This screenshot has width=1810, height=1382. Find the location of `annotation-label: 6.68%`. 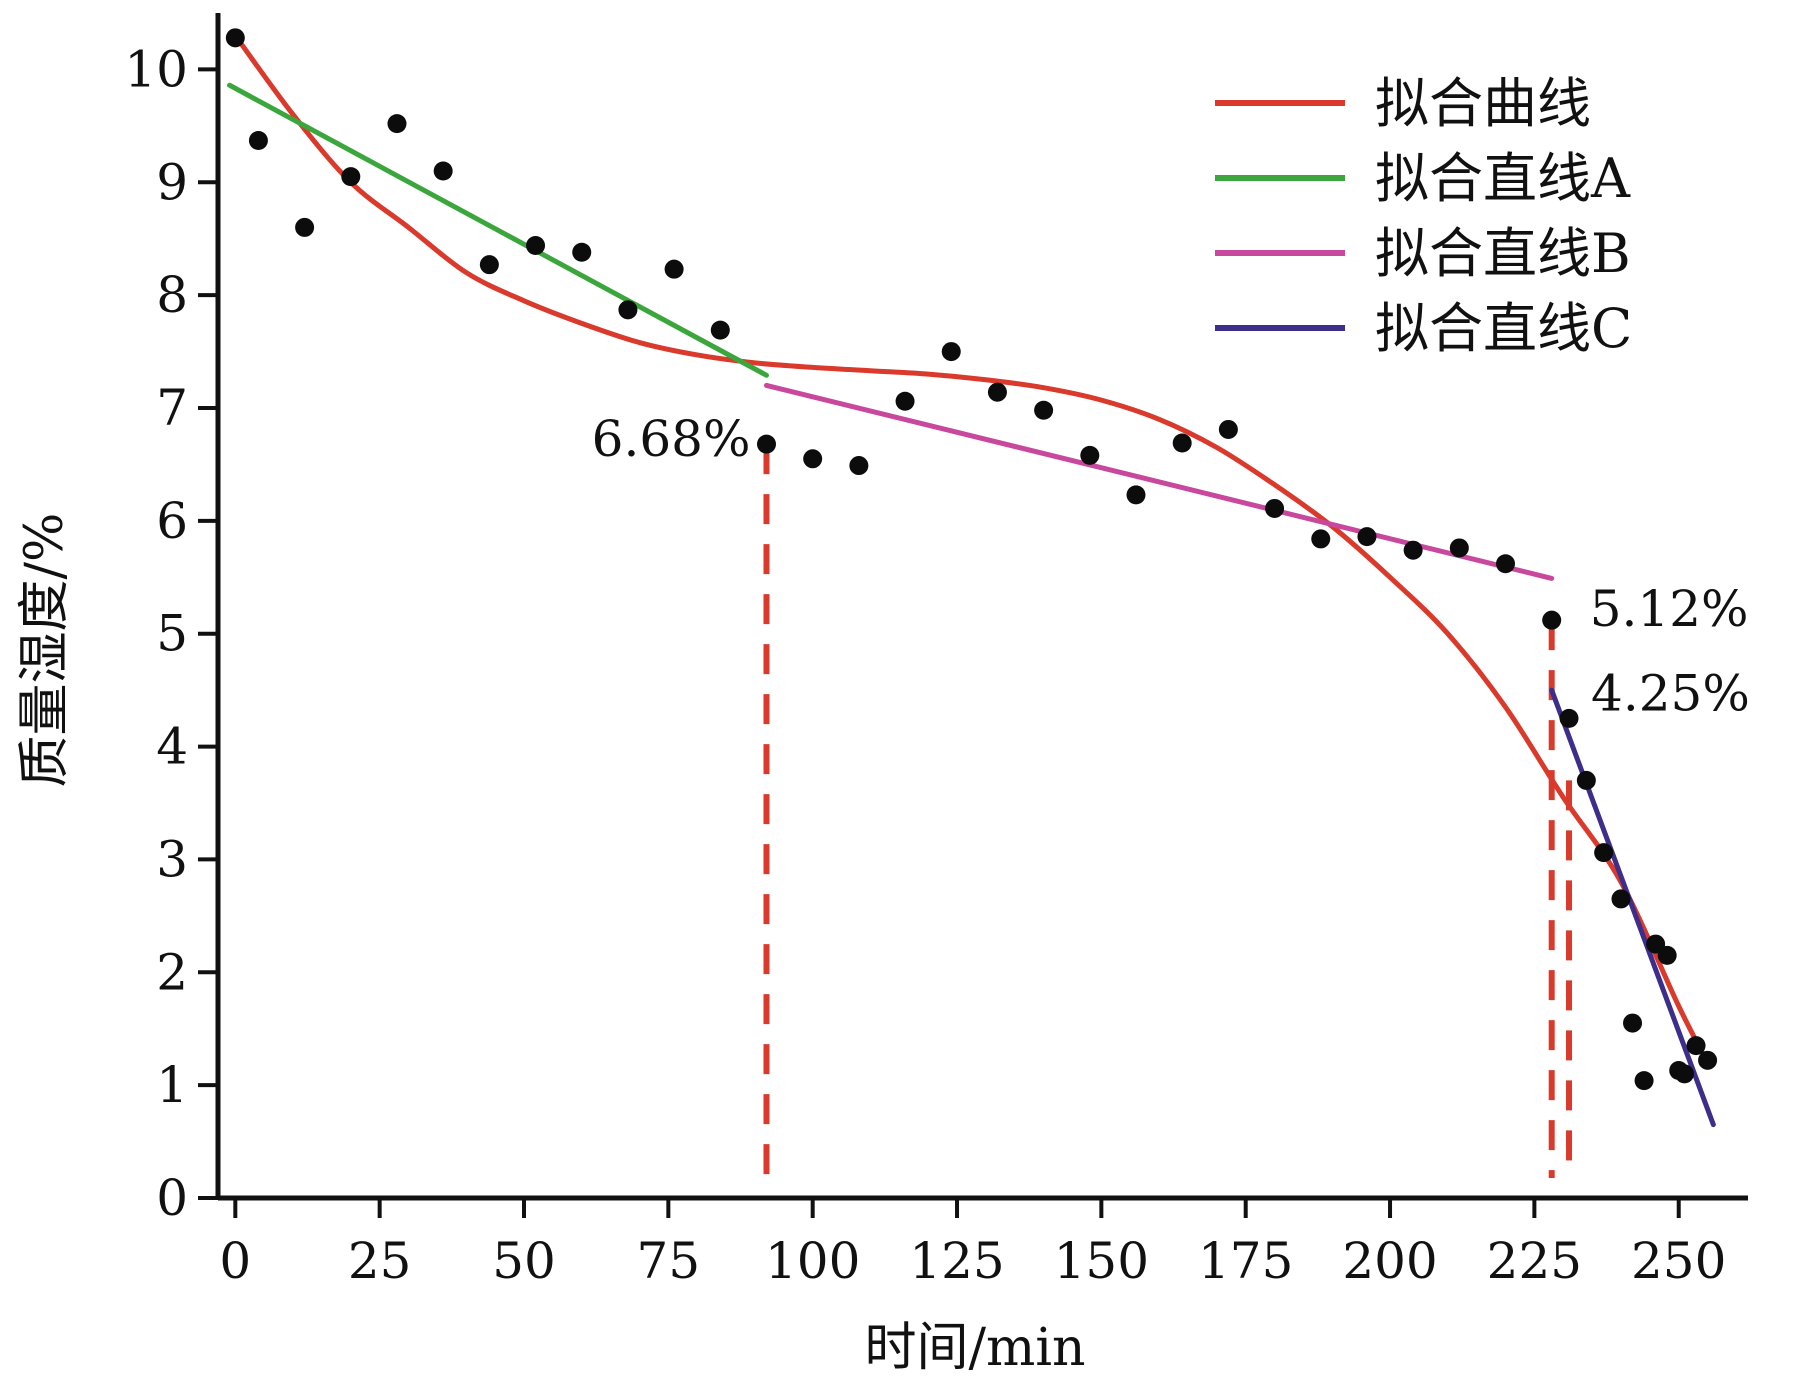

annotation-label: 6.68% is located at coordinates (671, 439).